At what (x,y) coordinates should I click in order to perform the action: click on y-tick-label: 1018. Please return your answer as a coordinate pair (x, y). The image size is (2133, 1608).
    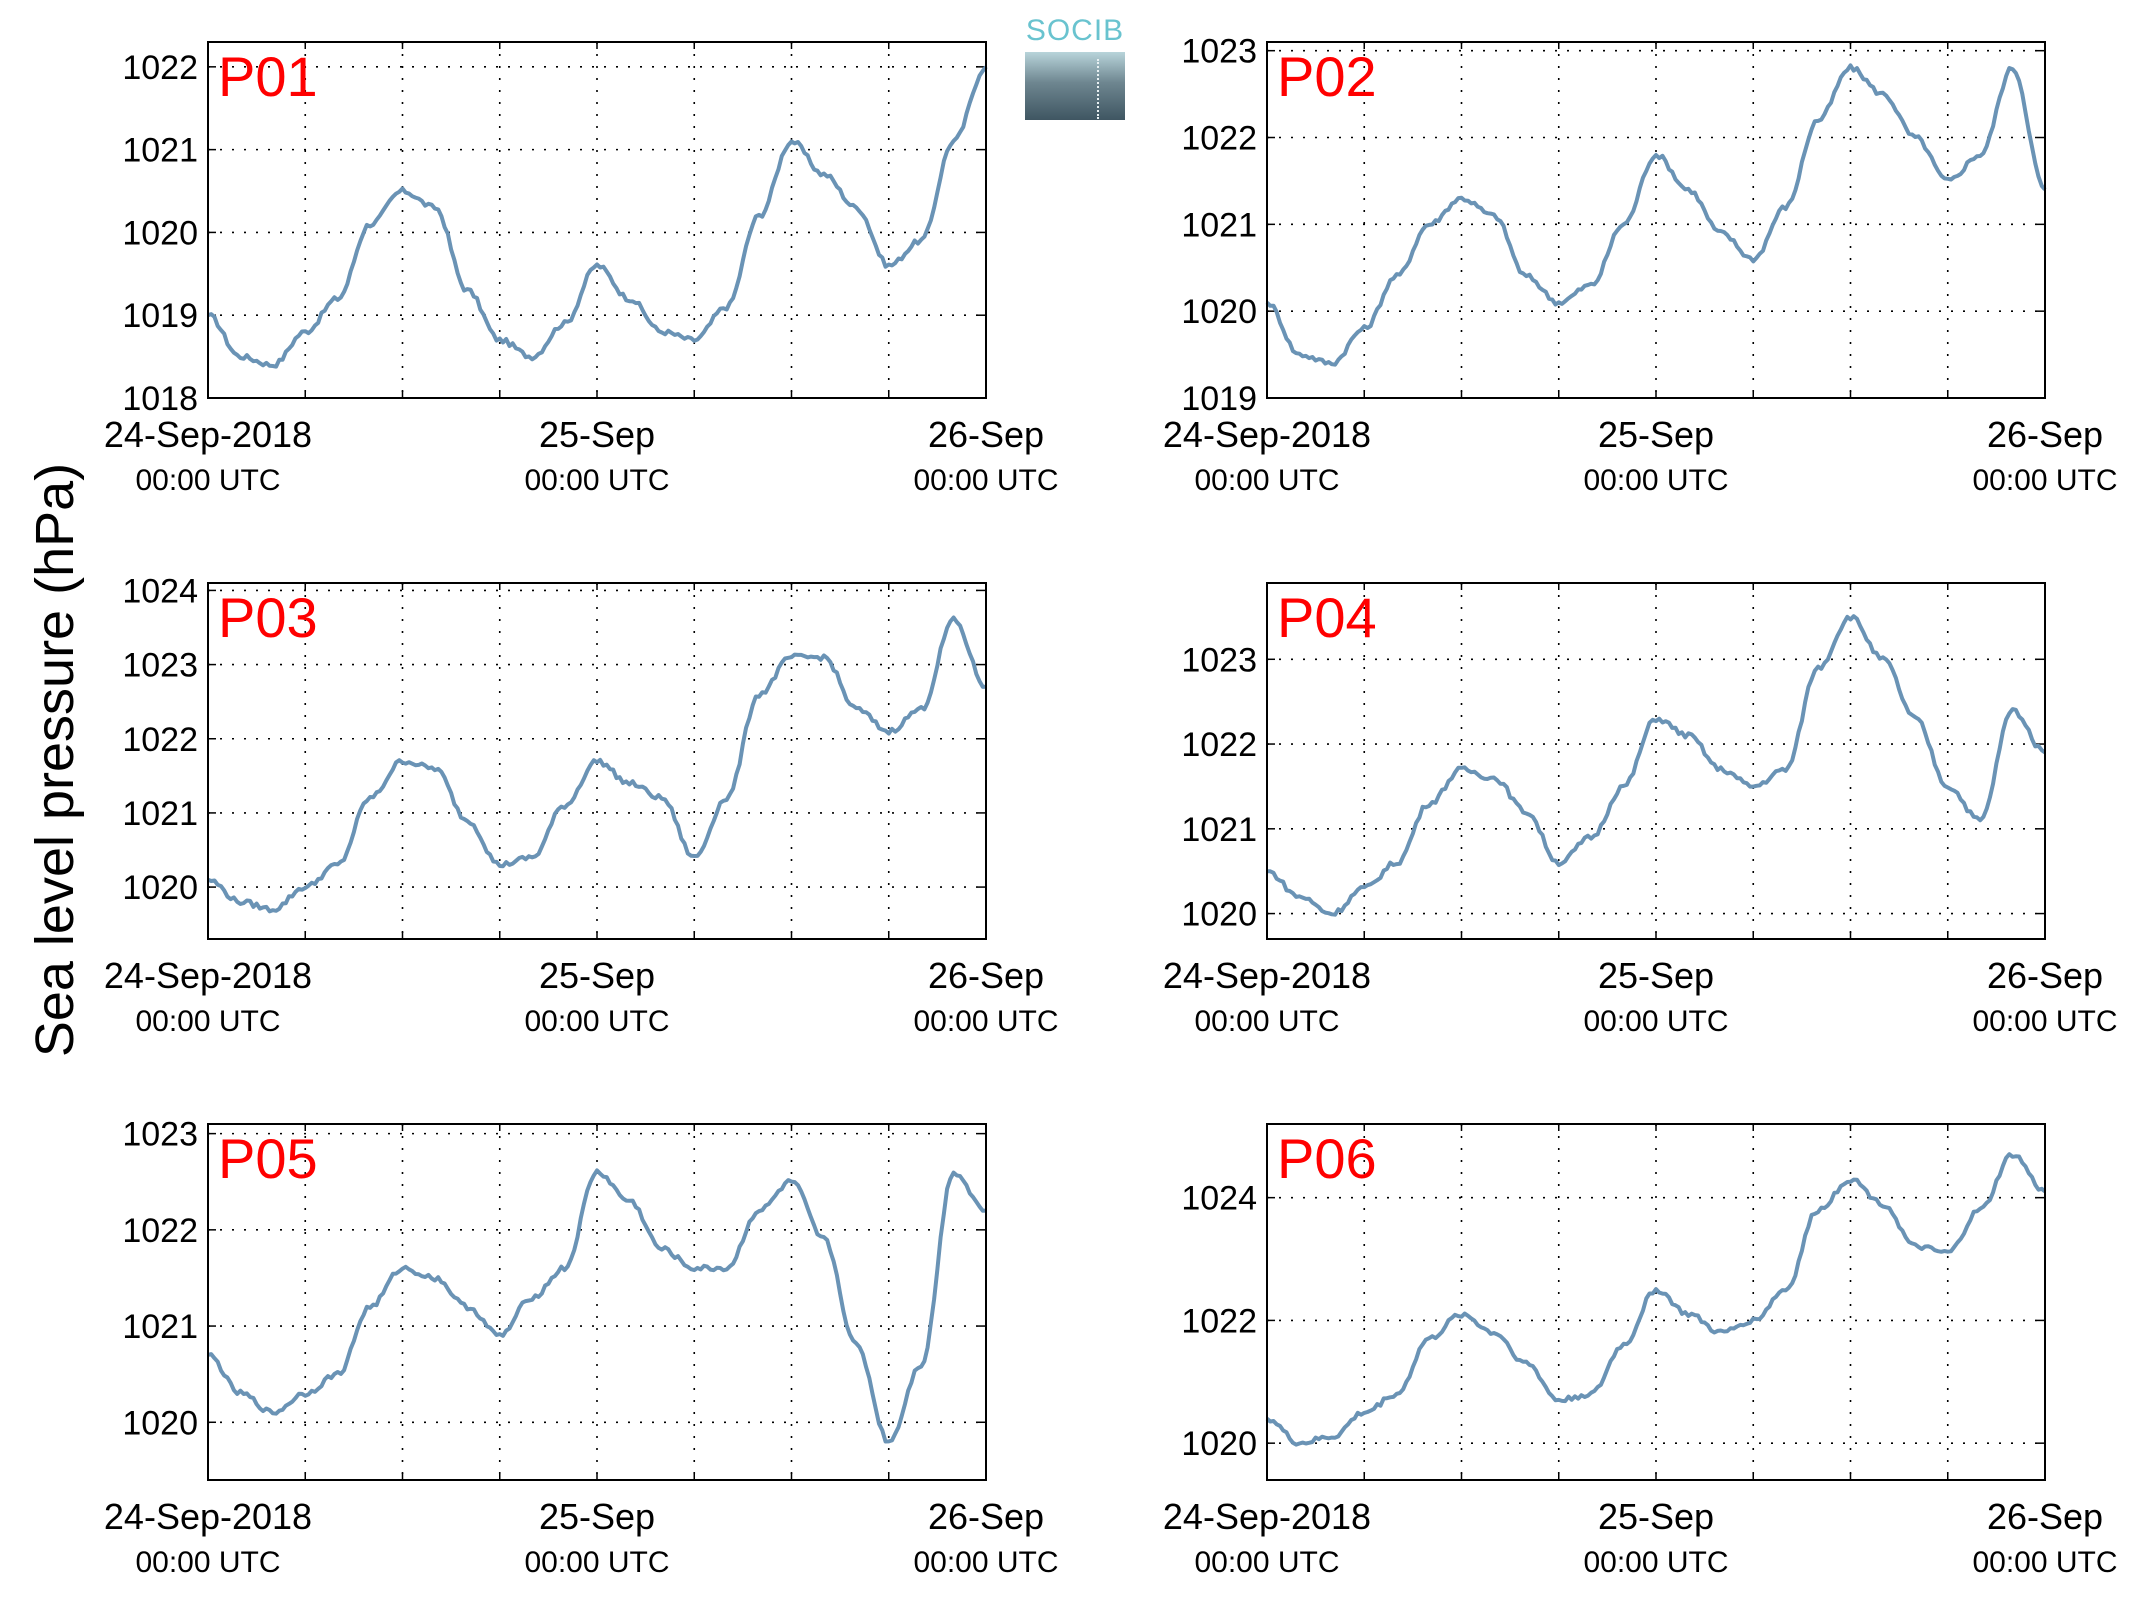
    Looking at the image, I should click on (160, 399).